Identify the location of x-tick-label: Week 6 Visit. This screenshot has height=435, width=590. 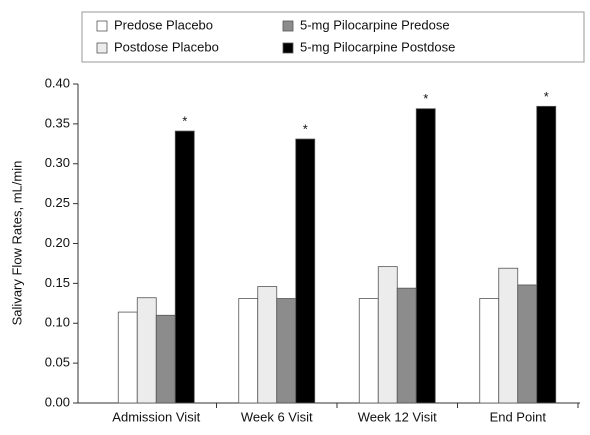
(277, 416).